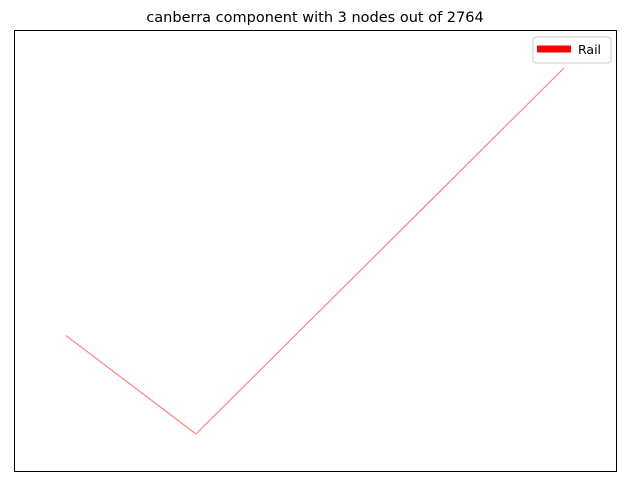 This screenshot has width=630, height=486. I want to click on legend-label-rail: Rail, so click(589, 49).